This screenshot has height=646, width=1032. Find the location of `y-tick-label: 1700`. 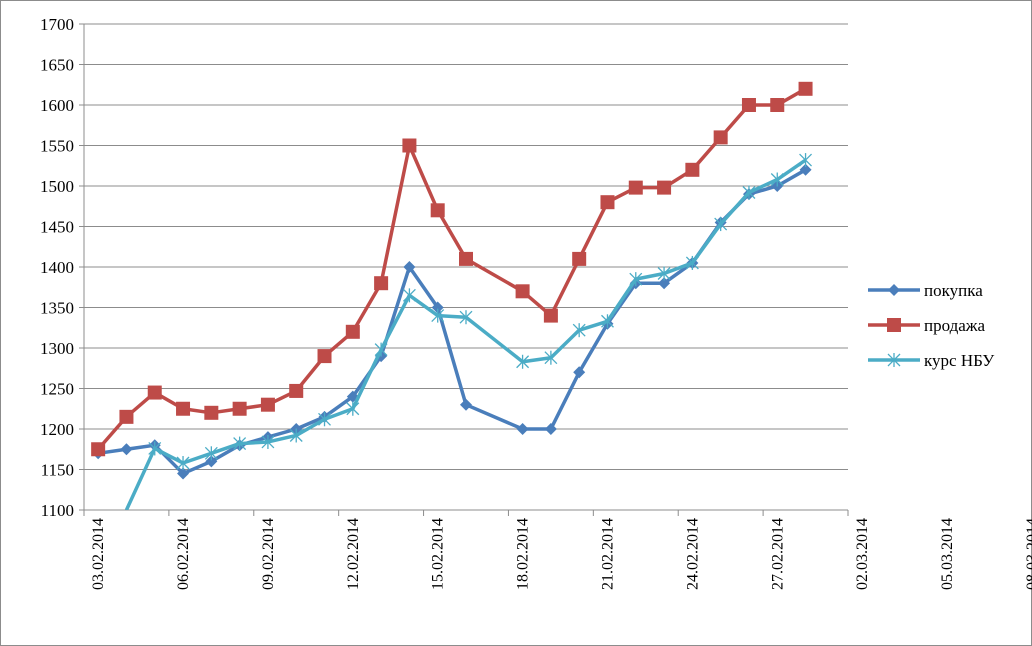

y-tick-label: 1700 is located at coordinates (57, 24).